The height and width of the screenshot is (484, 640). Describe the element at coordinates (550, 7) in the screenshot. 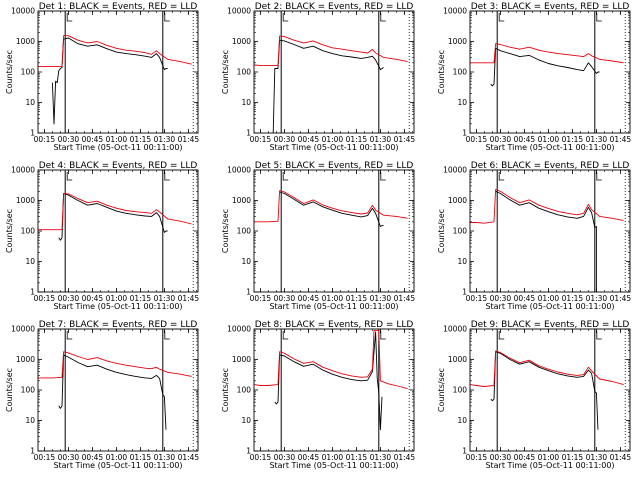

I see `panel-title: Det 3: BLACK = Events, RED = LLD` at that location.